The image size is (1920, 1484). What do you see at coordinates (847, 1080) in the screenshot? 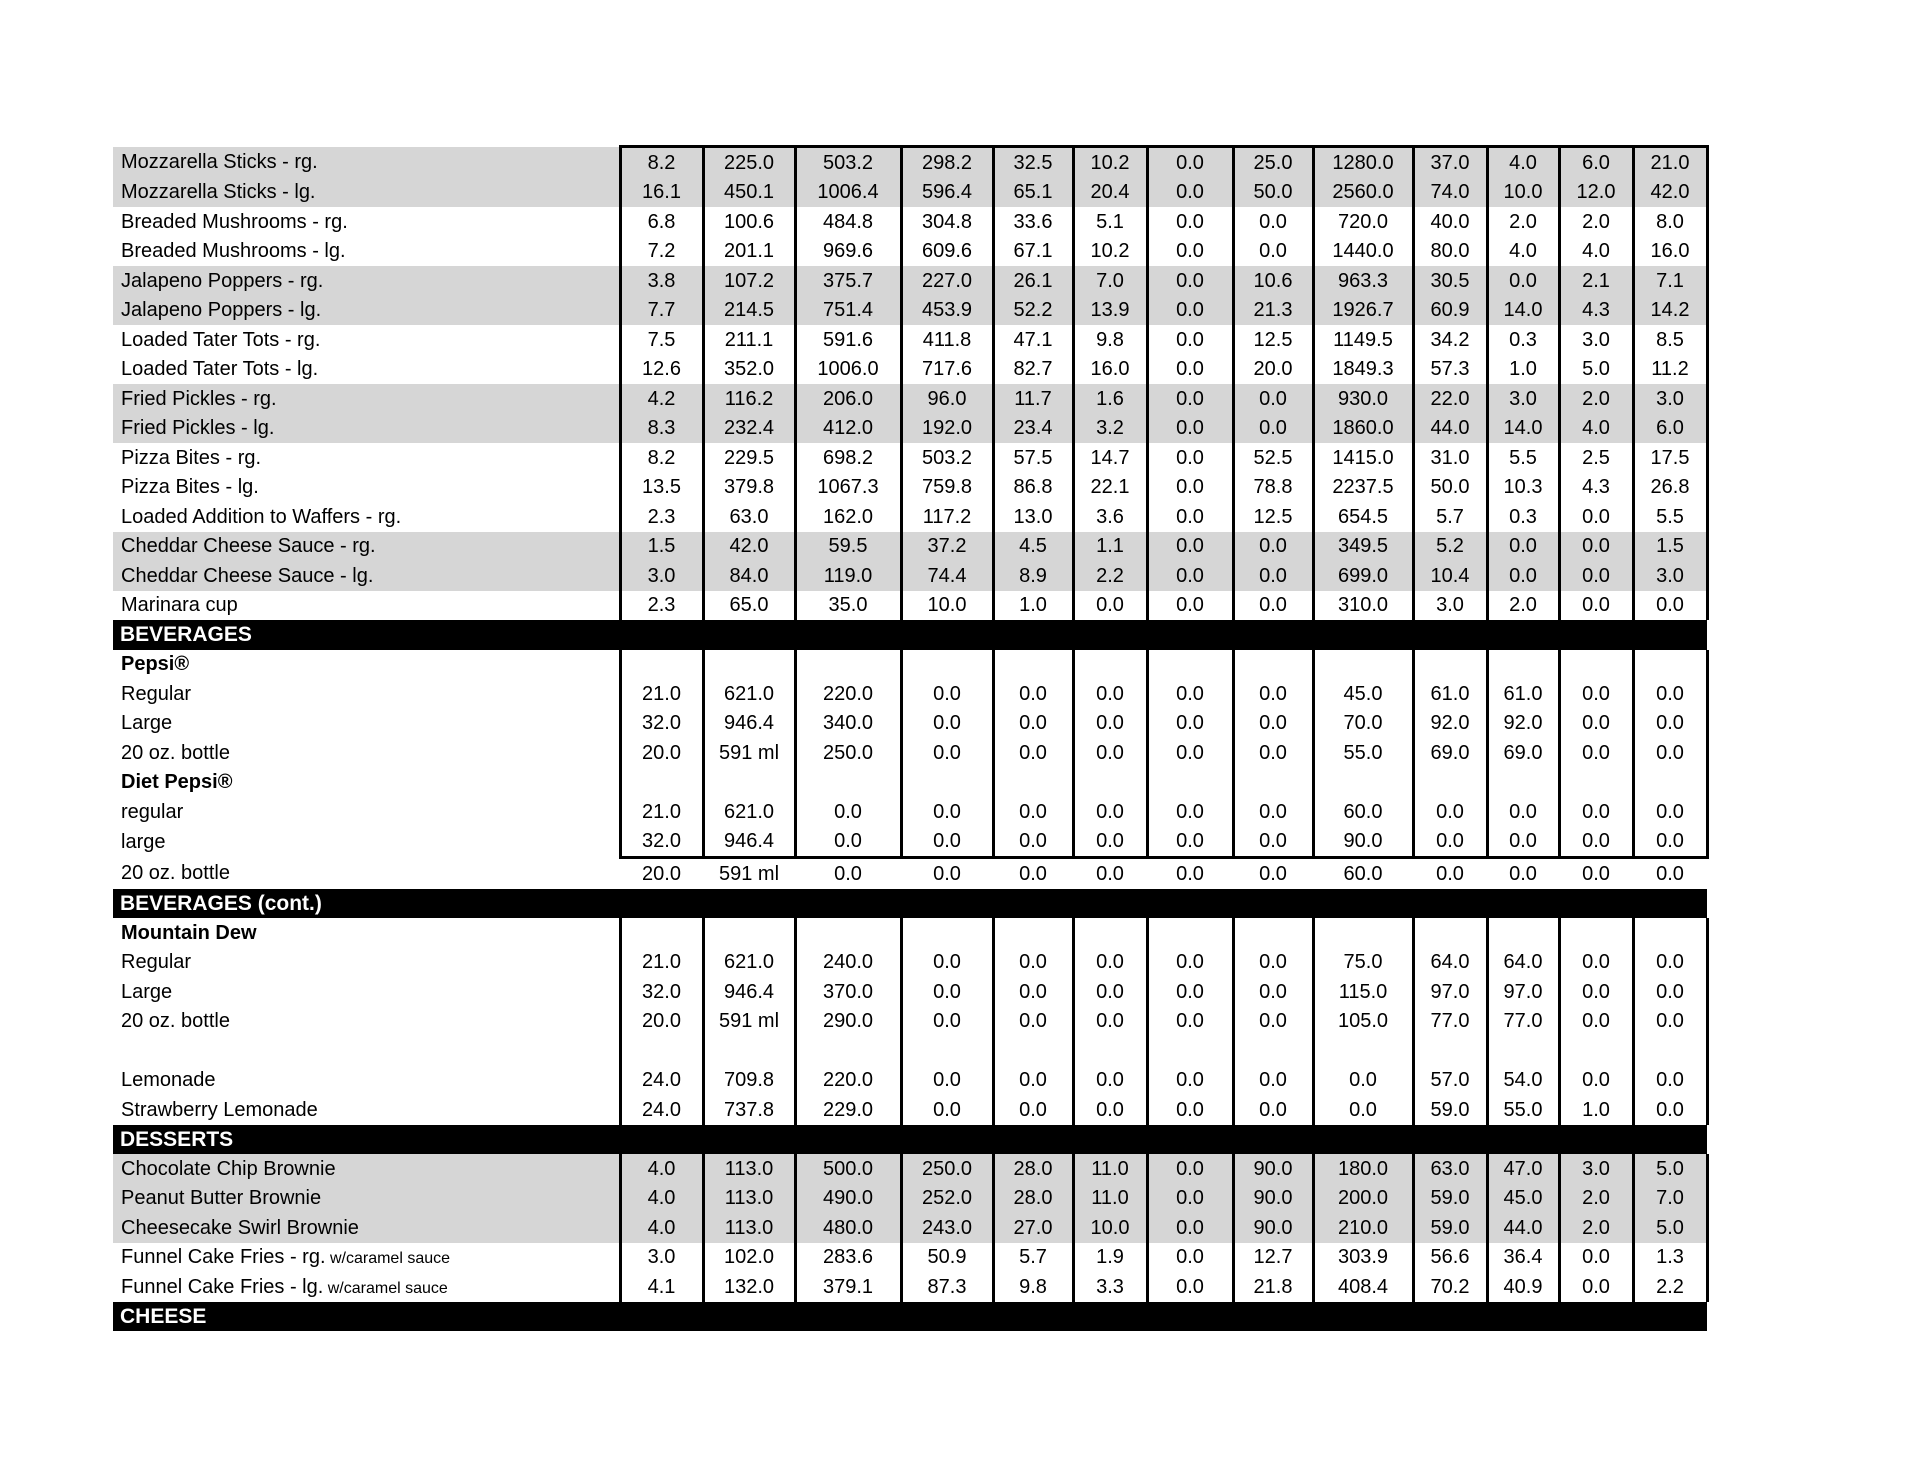
I see `value-cell: 220.0` at bounding box center [847, 1080].